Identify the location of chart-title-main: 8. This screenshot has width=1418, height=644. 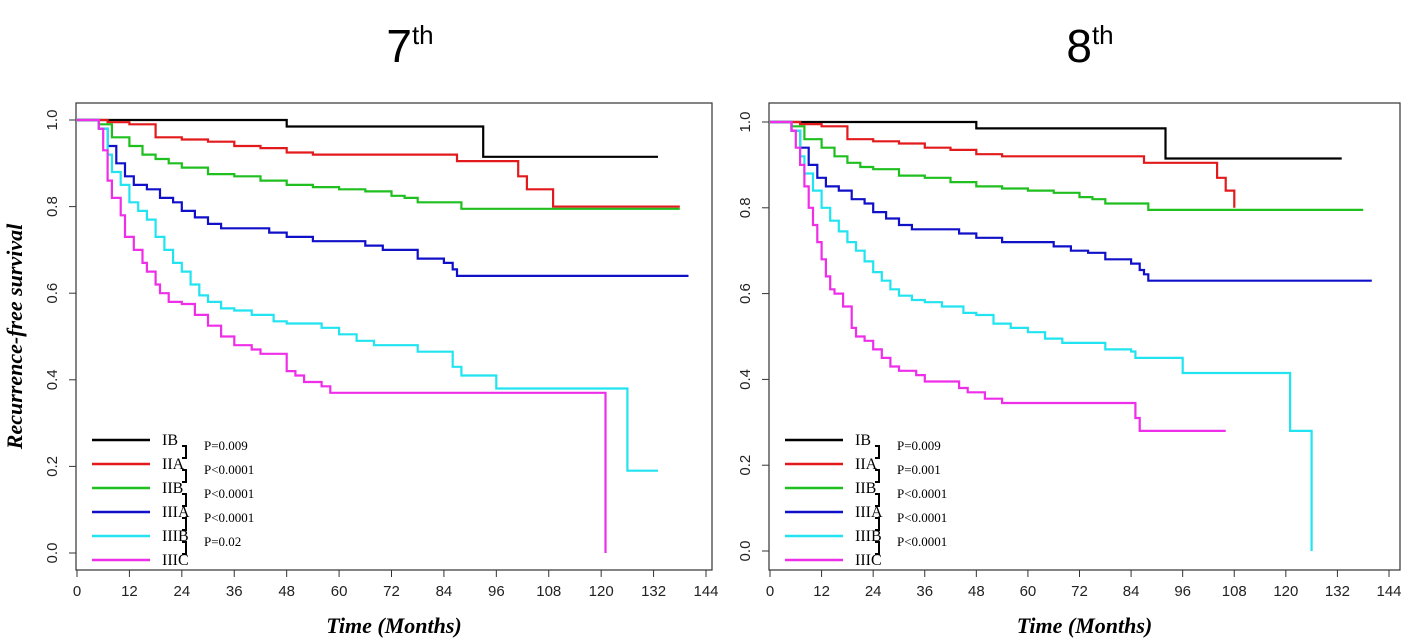
(1079, 46).